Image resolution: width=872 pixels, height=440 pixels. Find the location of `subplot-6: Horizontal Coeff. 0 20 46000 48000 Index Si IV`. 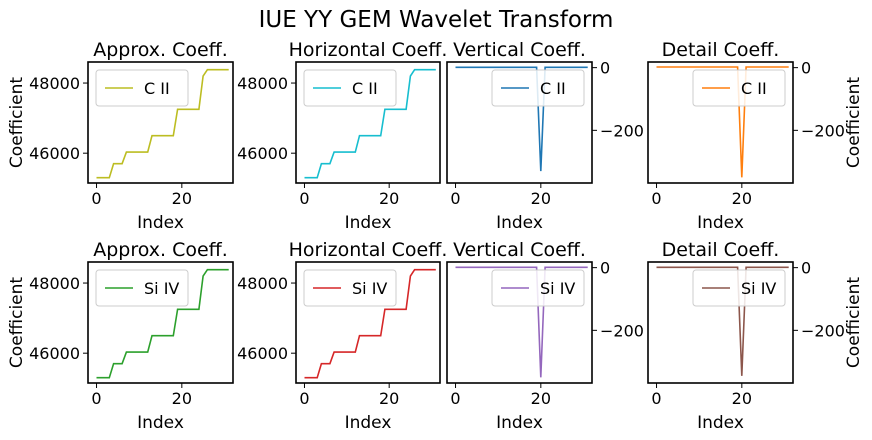

subplot-6: Horizontal Coeff. 0 20 46000 48000 Index Si IV is located at coordinates (342, 336).